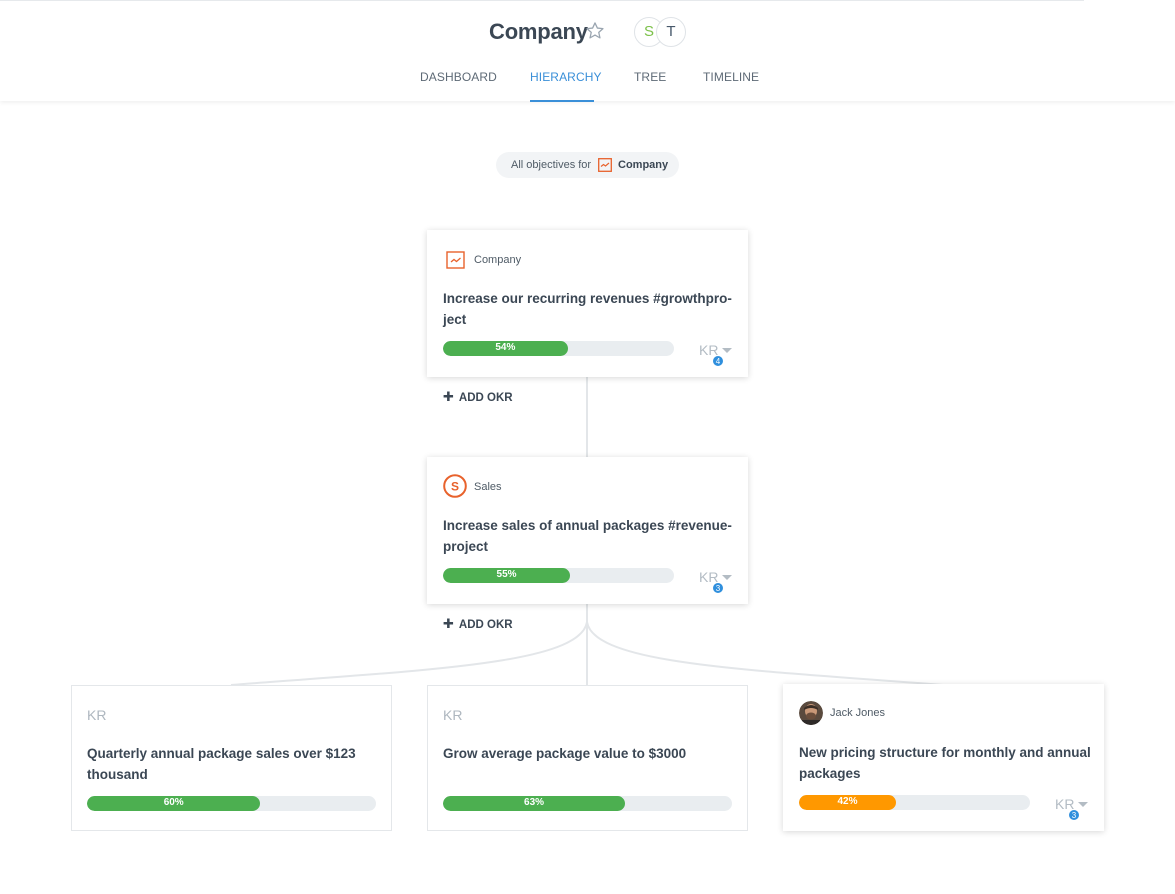  I want to click on progress-label: 55%, so click(506, 574).